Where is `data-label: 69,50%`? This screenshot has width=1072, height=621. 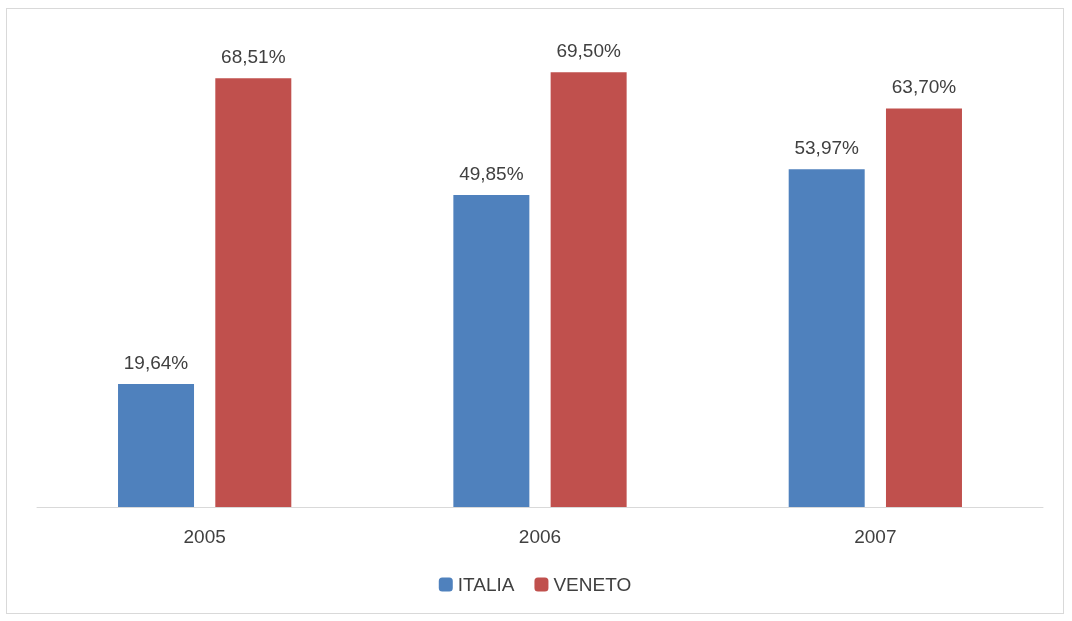
data-label: 69,50% is located at coordinates (588, 51).